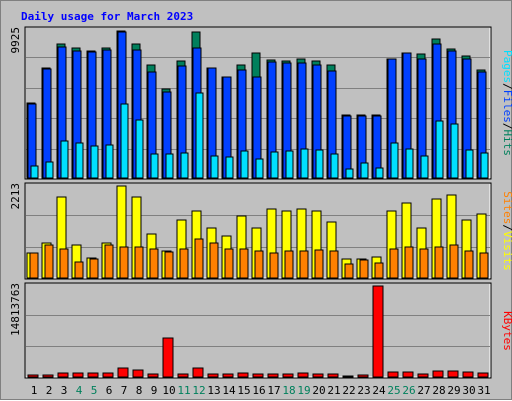 The image size is (512, 401). What do you see at coordinates (34, 390) in the screenshot?
I see `x-tick-label-day-1: 1` at bounding box center [34, 390].